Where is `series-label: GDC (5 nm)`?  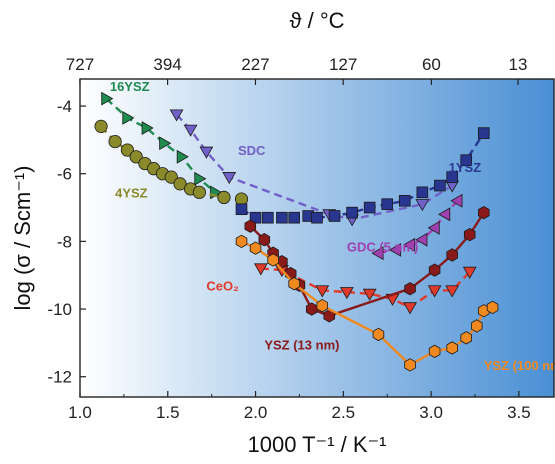
series-label: GDC (5 nm) is located at coordinates (383, 247).